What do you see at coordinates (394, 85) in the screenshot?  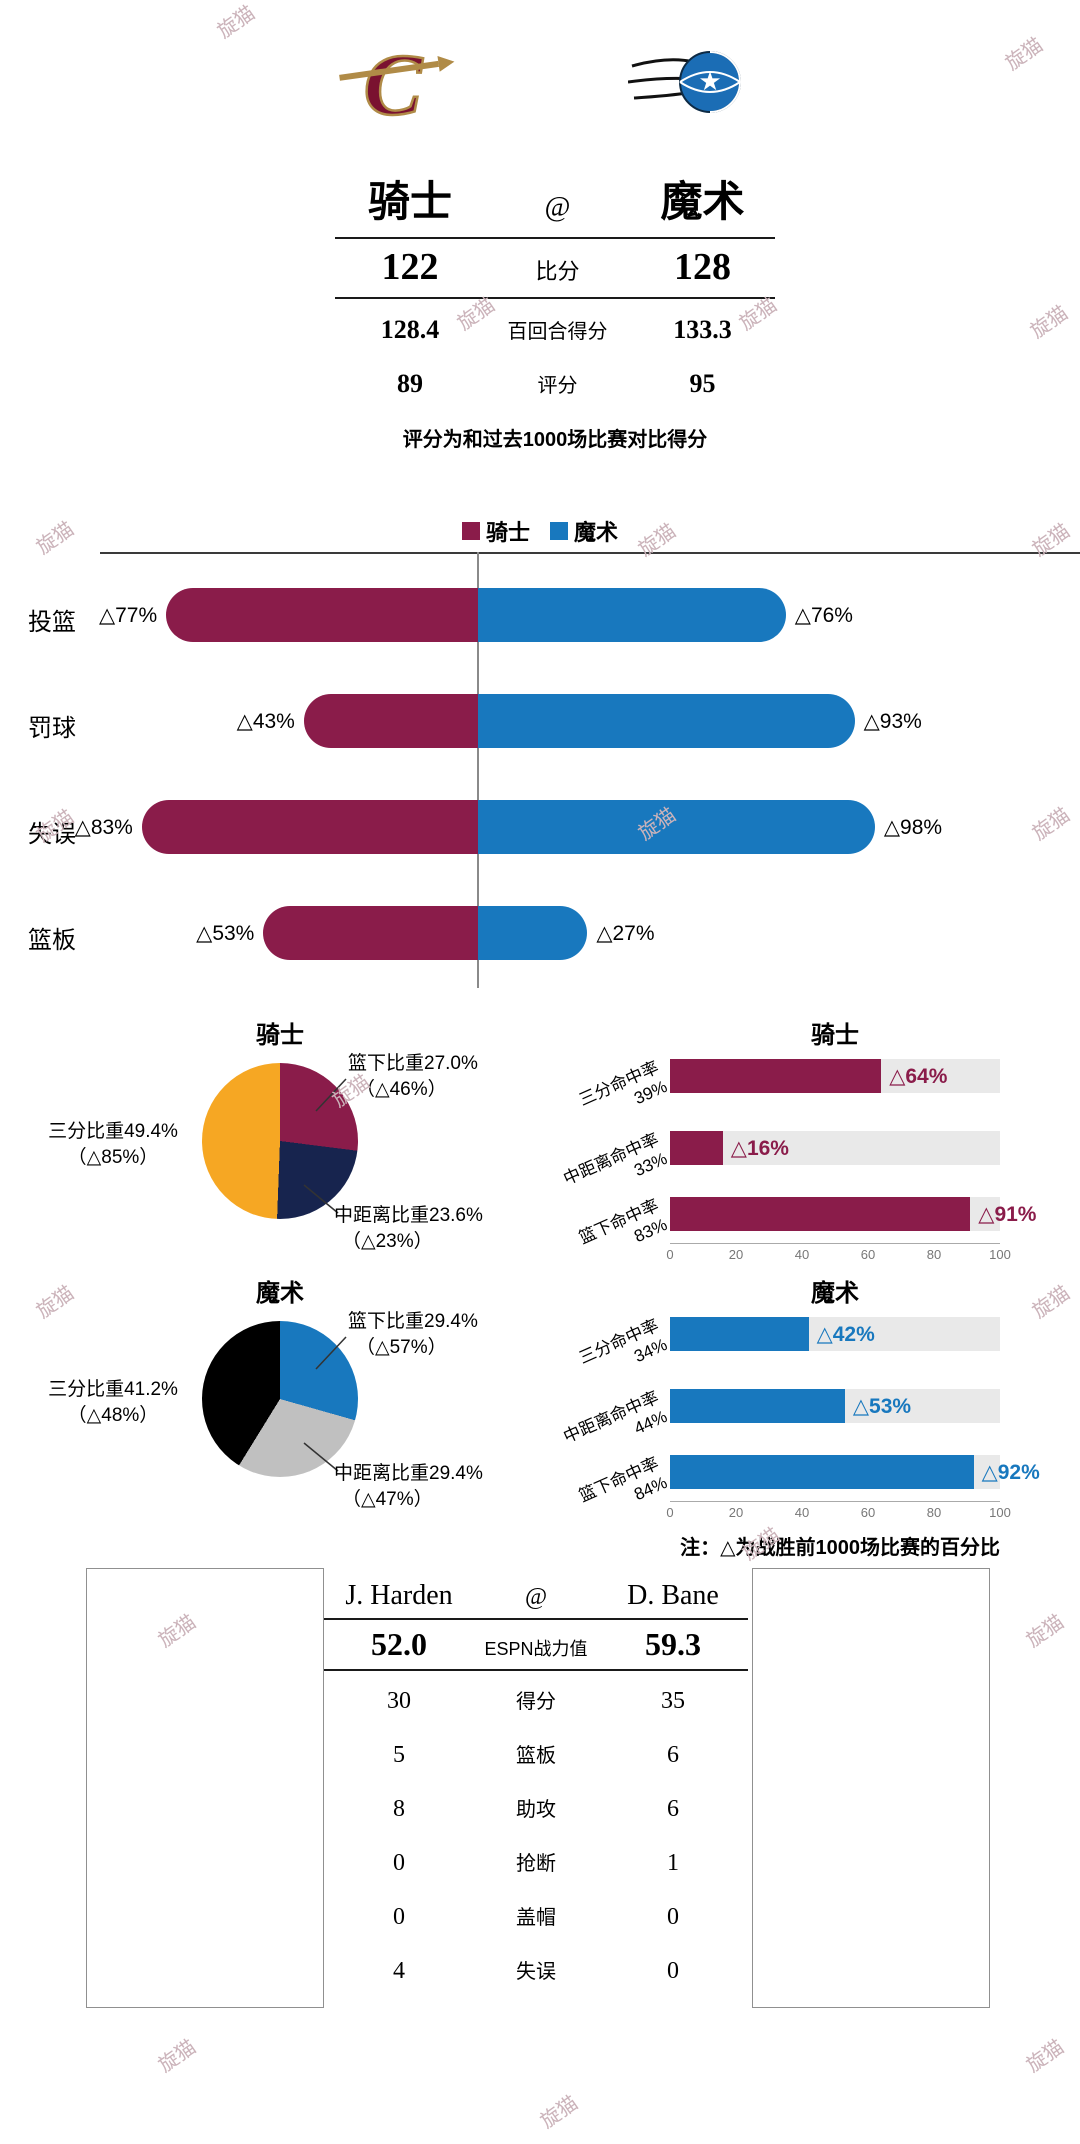 I see `svg-text: C` at bounding box center [394, 85].